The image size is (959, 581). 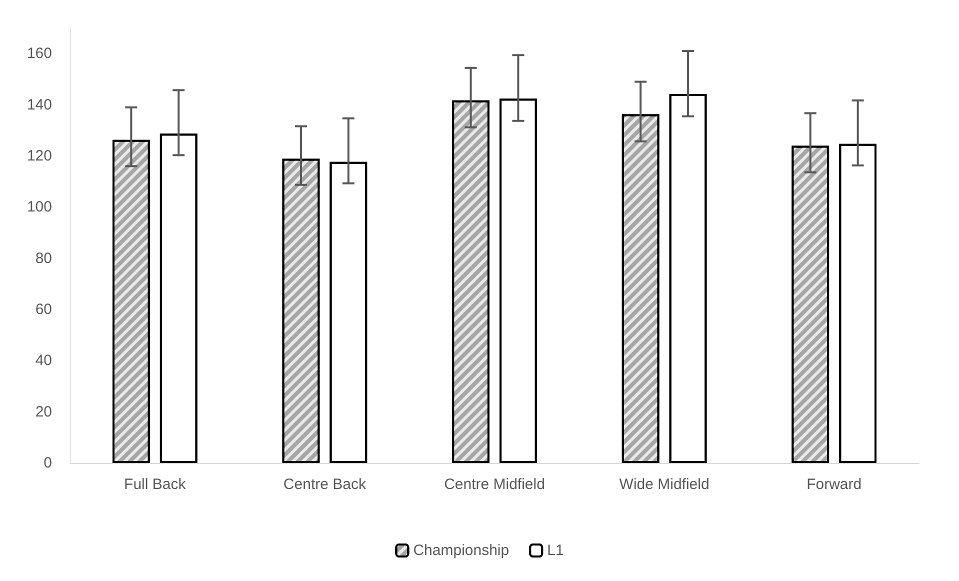 What do you see at coordinates (43, 361) in the screenshot?
I see `y-tick-label: 40` at bounding box center [43, 361].